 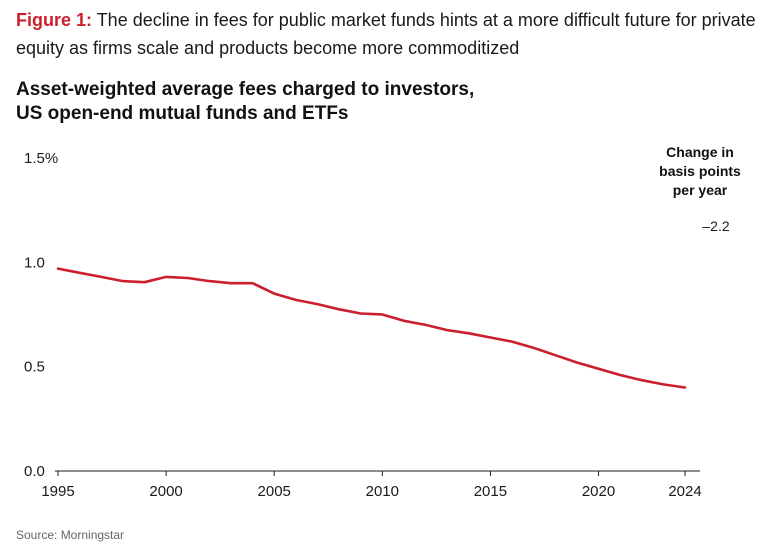 I want to click on change-value: –2.2, so click(x=716, y=226).